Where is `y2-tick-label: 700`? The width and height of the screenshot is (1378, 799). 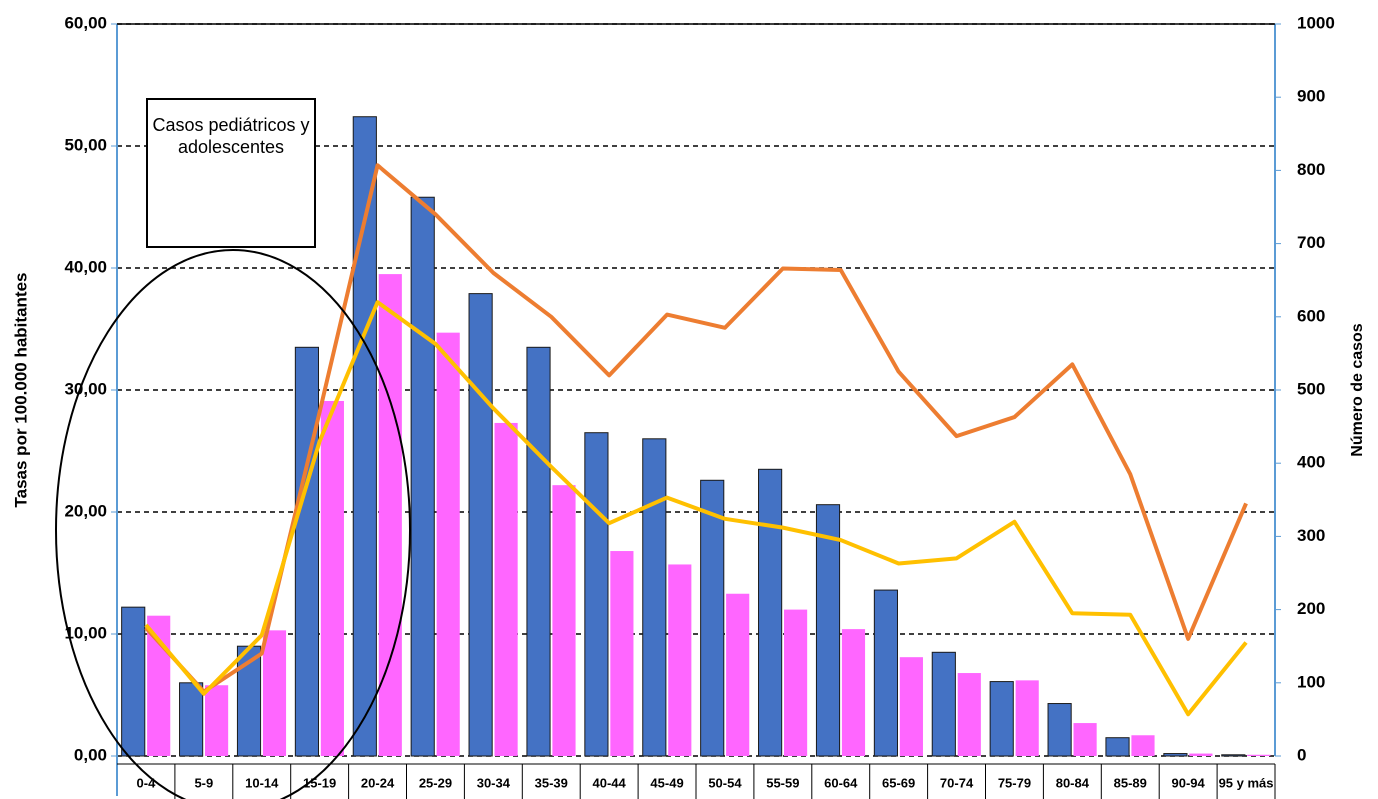 y2-tick-label: 700 is located at coordinates (1311, 242).